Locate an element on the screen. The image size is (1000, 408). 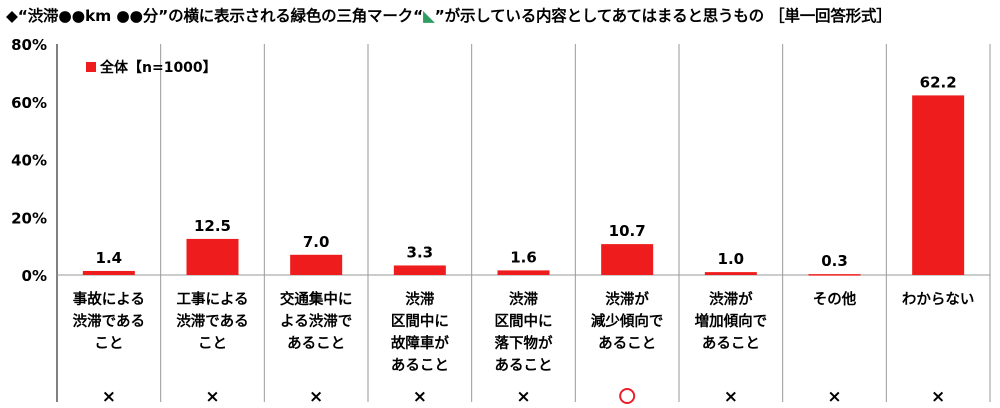
data-label: 1.6 is located at coordinates (523, 257).